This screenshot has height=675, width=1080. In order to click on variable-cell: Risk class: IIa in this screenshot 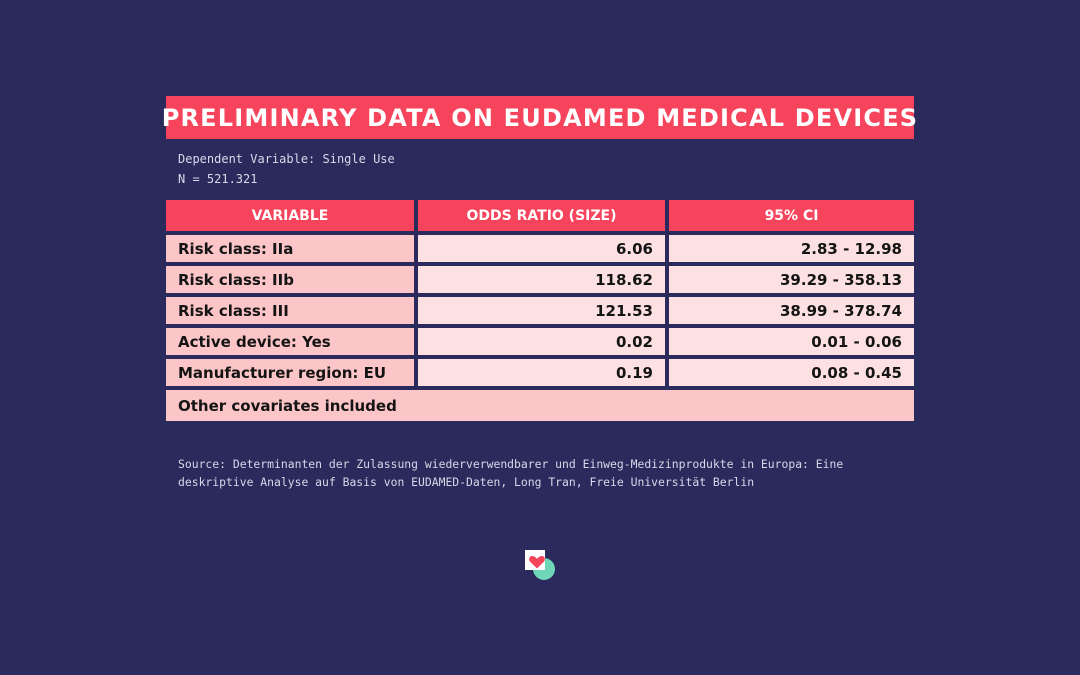, I will do `click(290, 250)`.